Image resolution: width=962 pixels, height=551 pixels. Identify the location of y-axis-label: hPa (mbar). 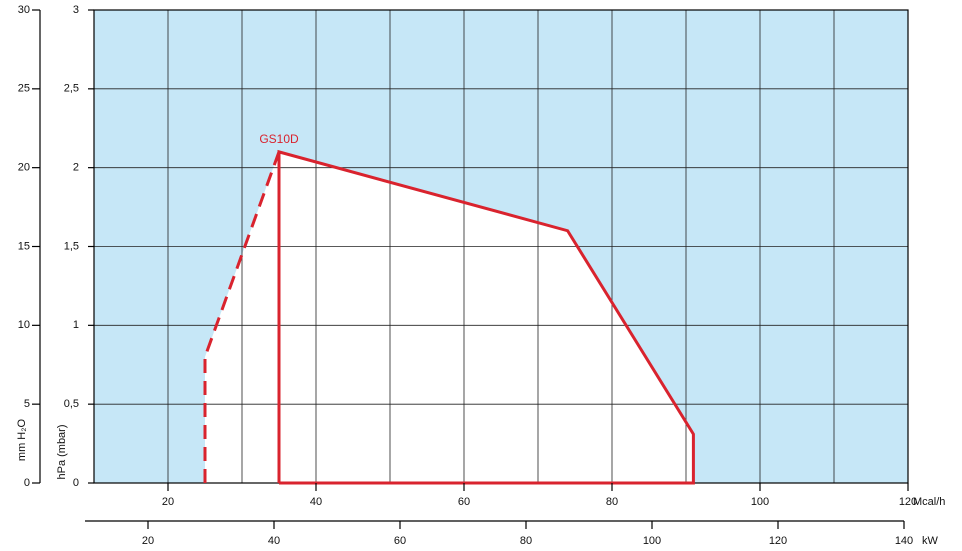
(62, 451).